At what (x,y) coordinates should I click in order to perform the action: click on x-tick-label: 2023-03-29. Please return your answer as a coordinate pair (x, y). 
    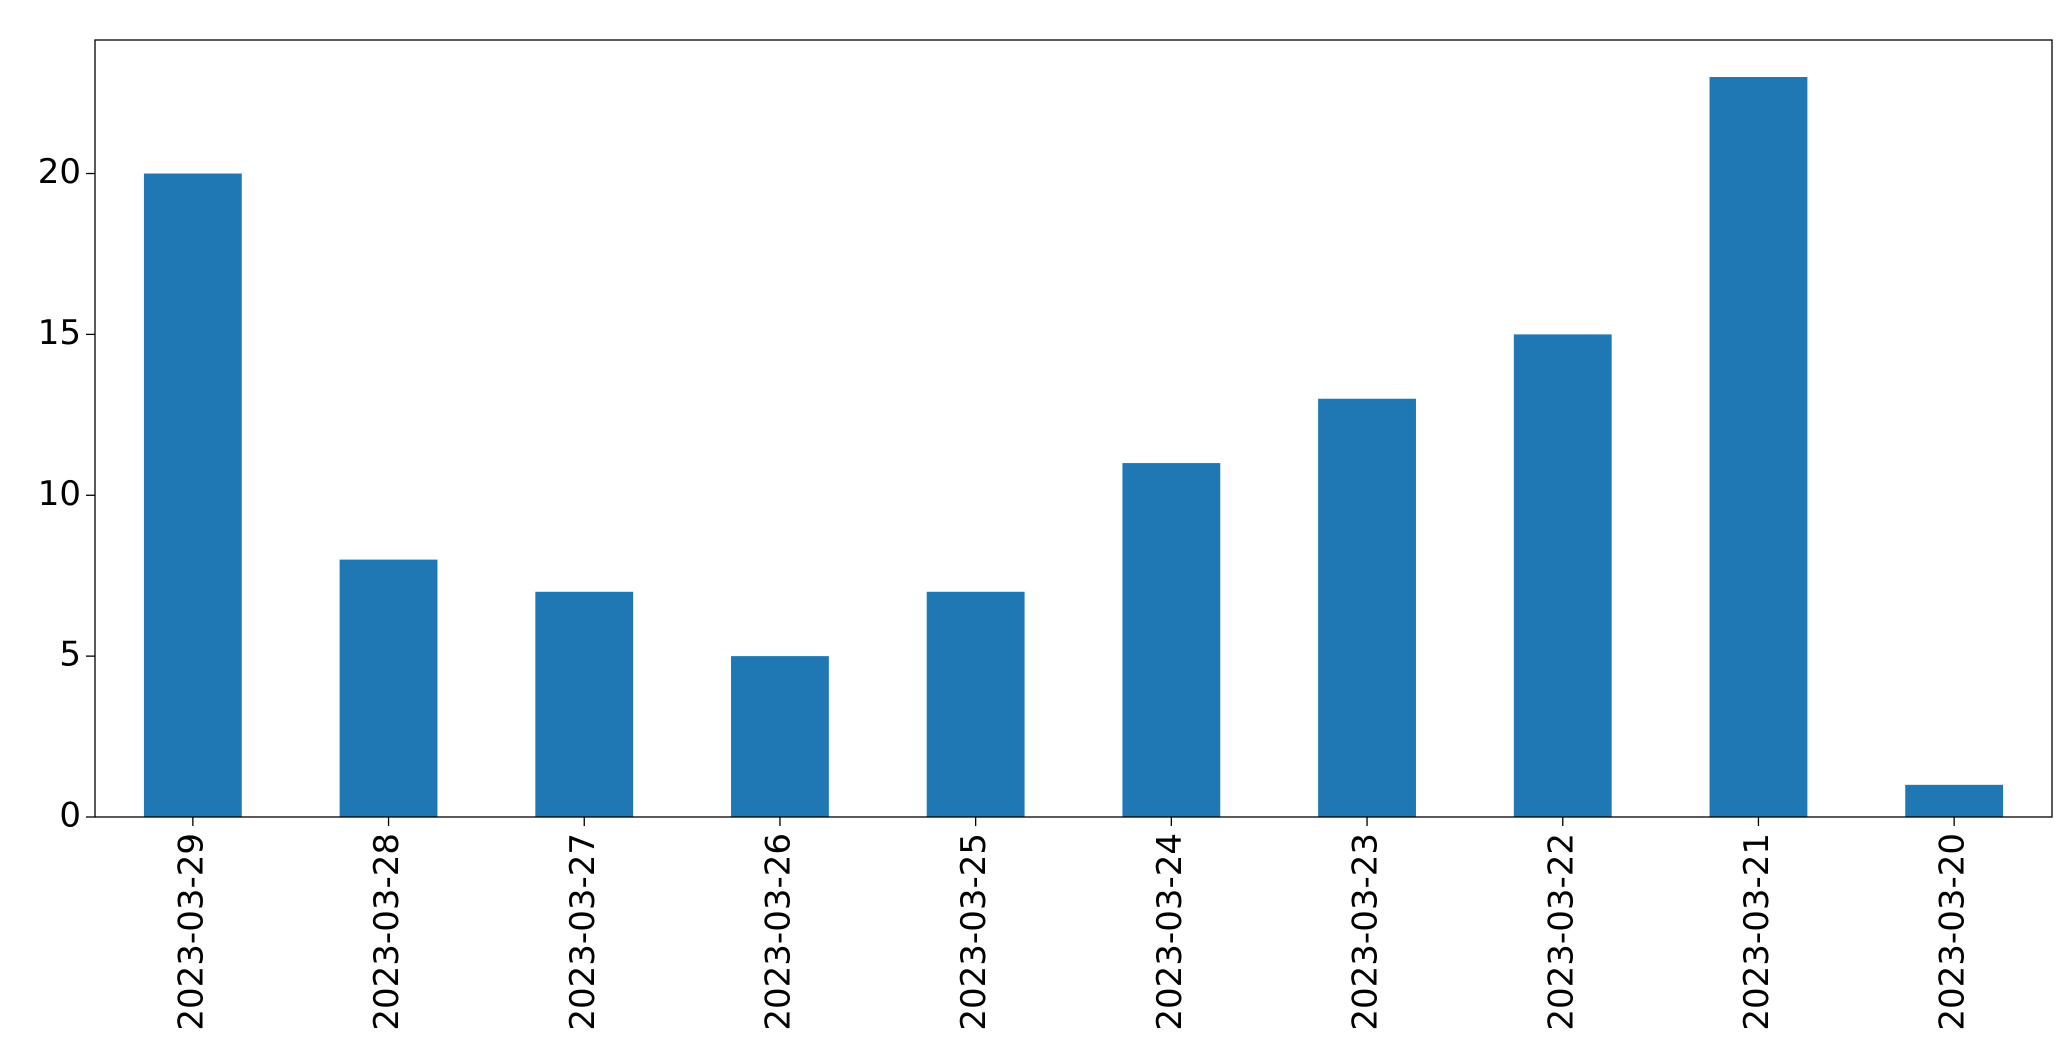
    Looking at the image, I should click on (191, 932).